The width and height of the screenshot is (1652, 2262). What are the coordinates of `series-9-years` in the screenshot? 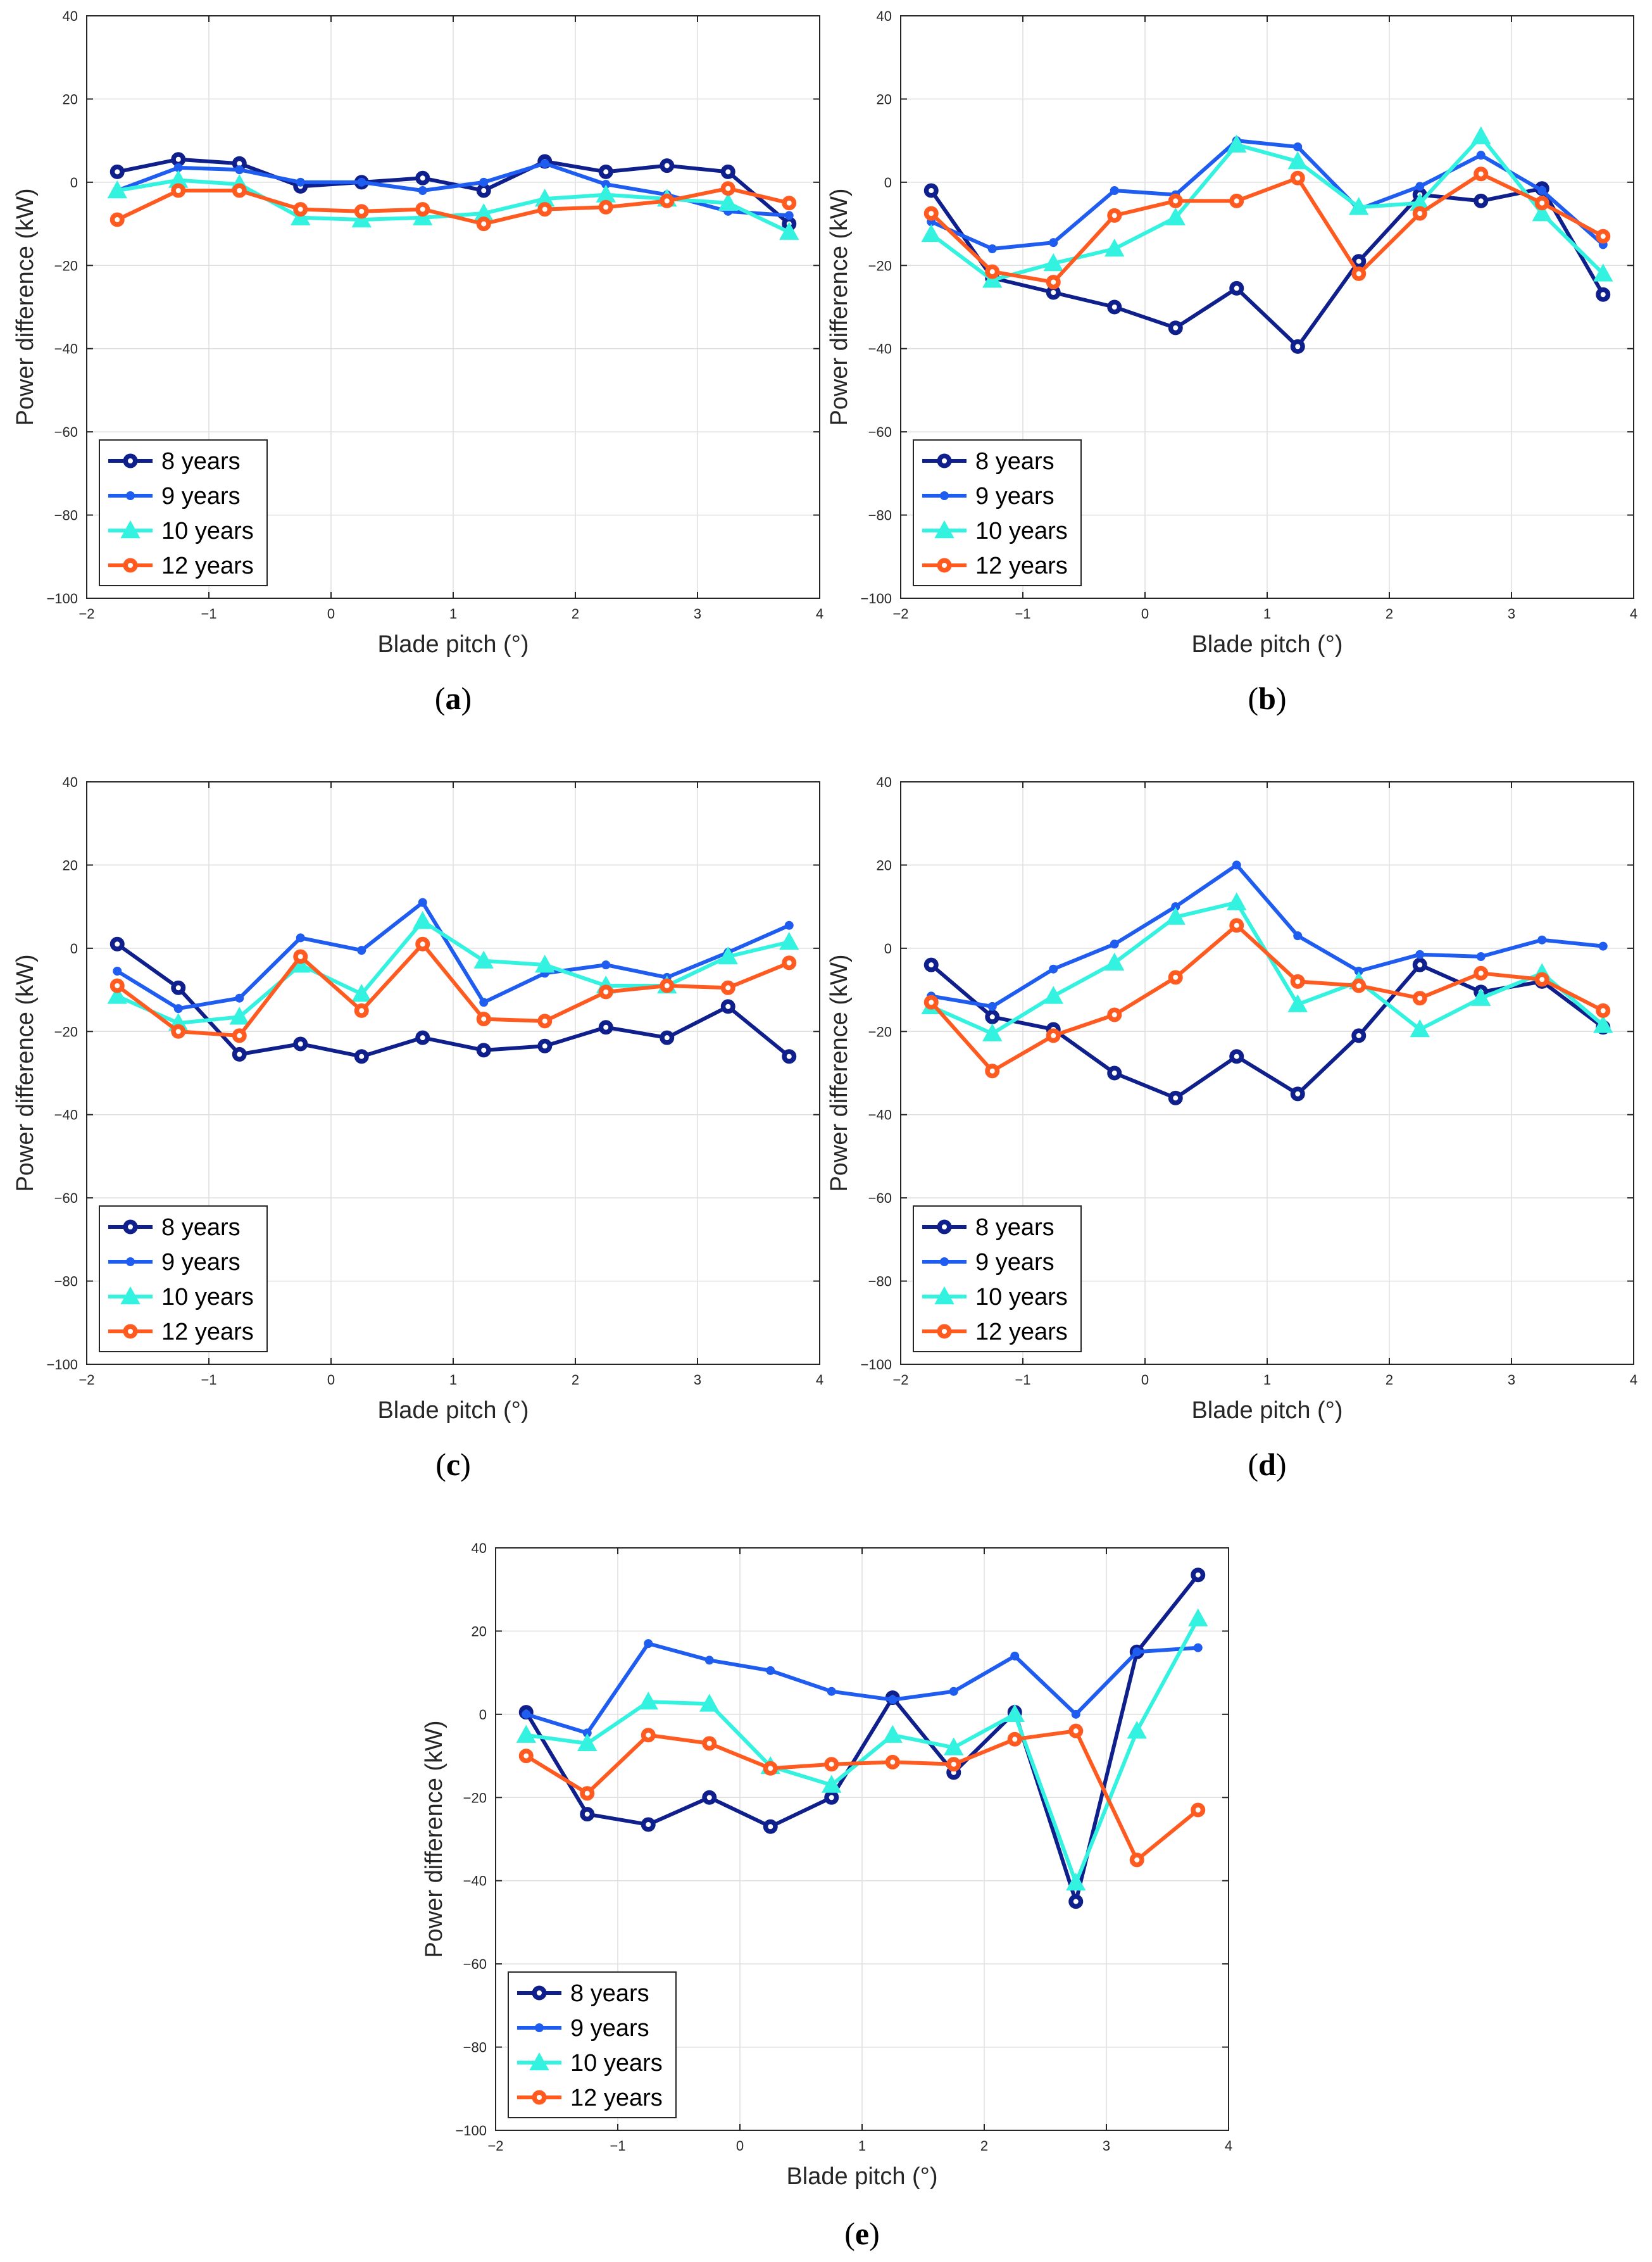 It's located at (862, 1689).